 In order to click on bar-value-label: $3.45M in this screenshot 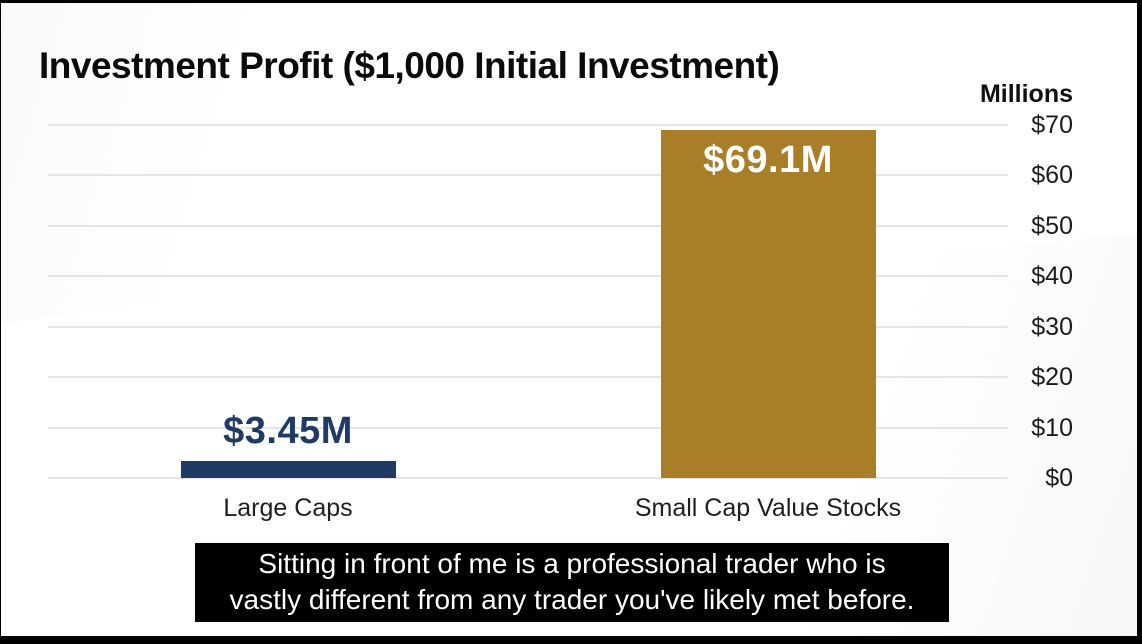, I will do `click(288, 431)`.